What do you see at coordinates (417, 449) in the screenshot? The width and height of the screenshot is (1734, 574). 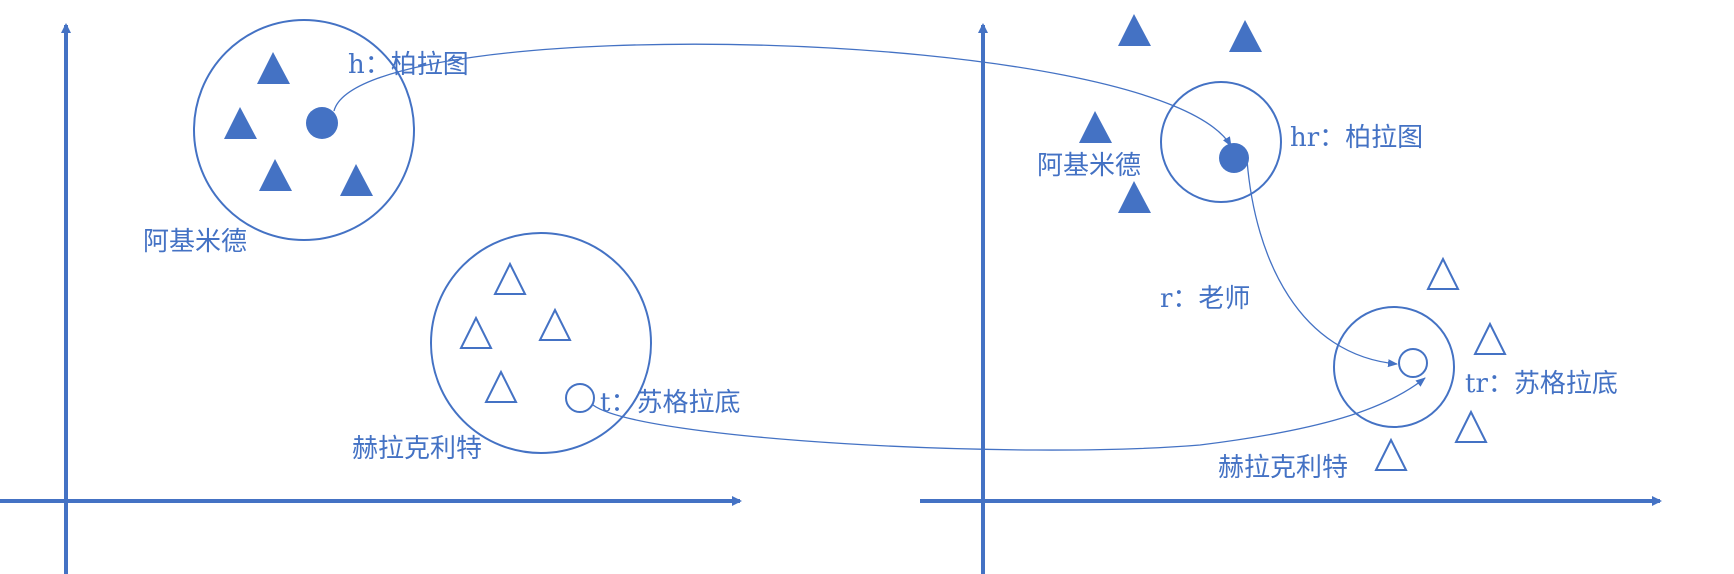 I see `left-group-b-label: 赫拉克利特` at bounding box center [417, 449].